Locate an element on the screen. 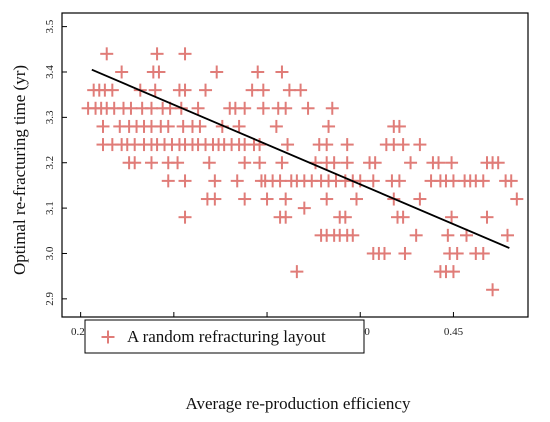  y-tick-label: 3.0 is located at coordinates (50, 253).